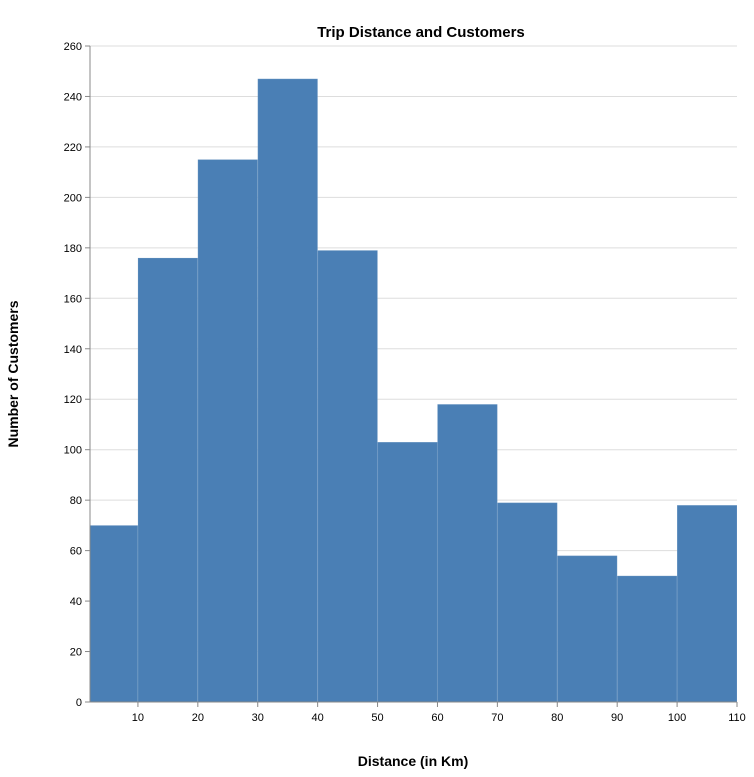 This screenshot has width=754, height=777. I want to click on y-tick-label: 220, so click(73, 148).